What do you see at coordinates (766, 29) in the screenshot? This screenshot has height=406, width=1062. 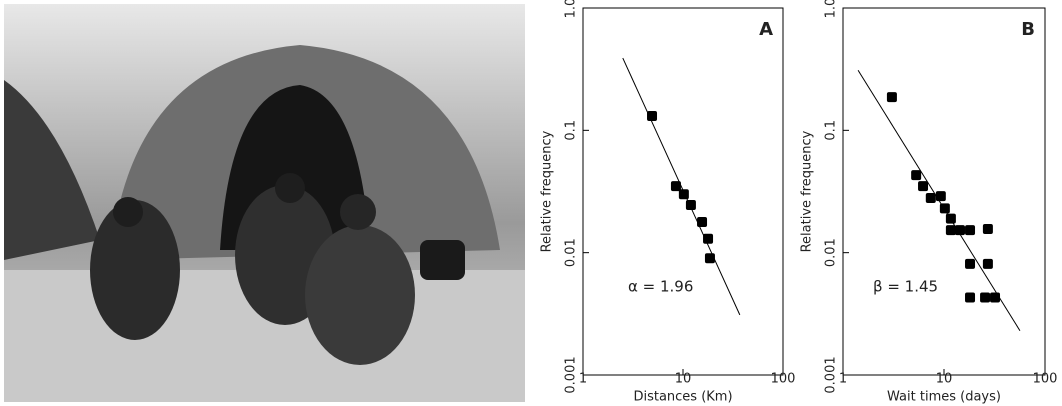 I see `panel-label: A` at bounding box center [766, 29].